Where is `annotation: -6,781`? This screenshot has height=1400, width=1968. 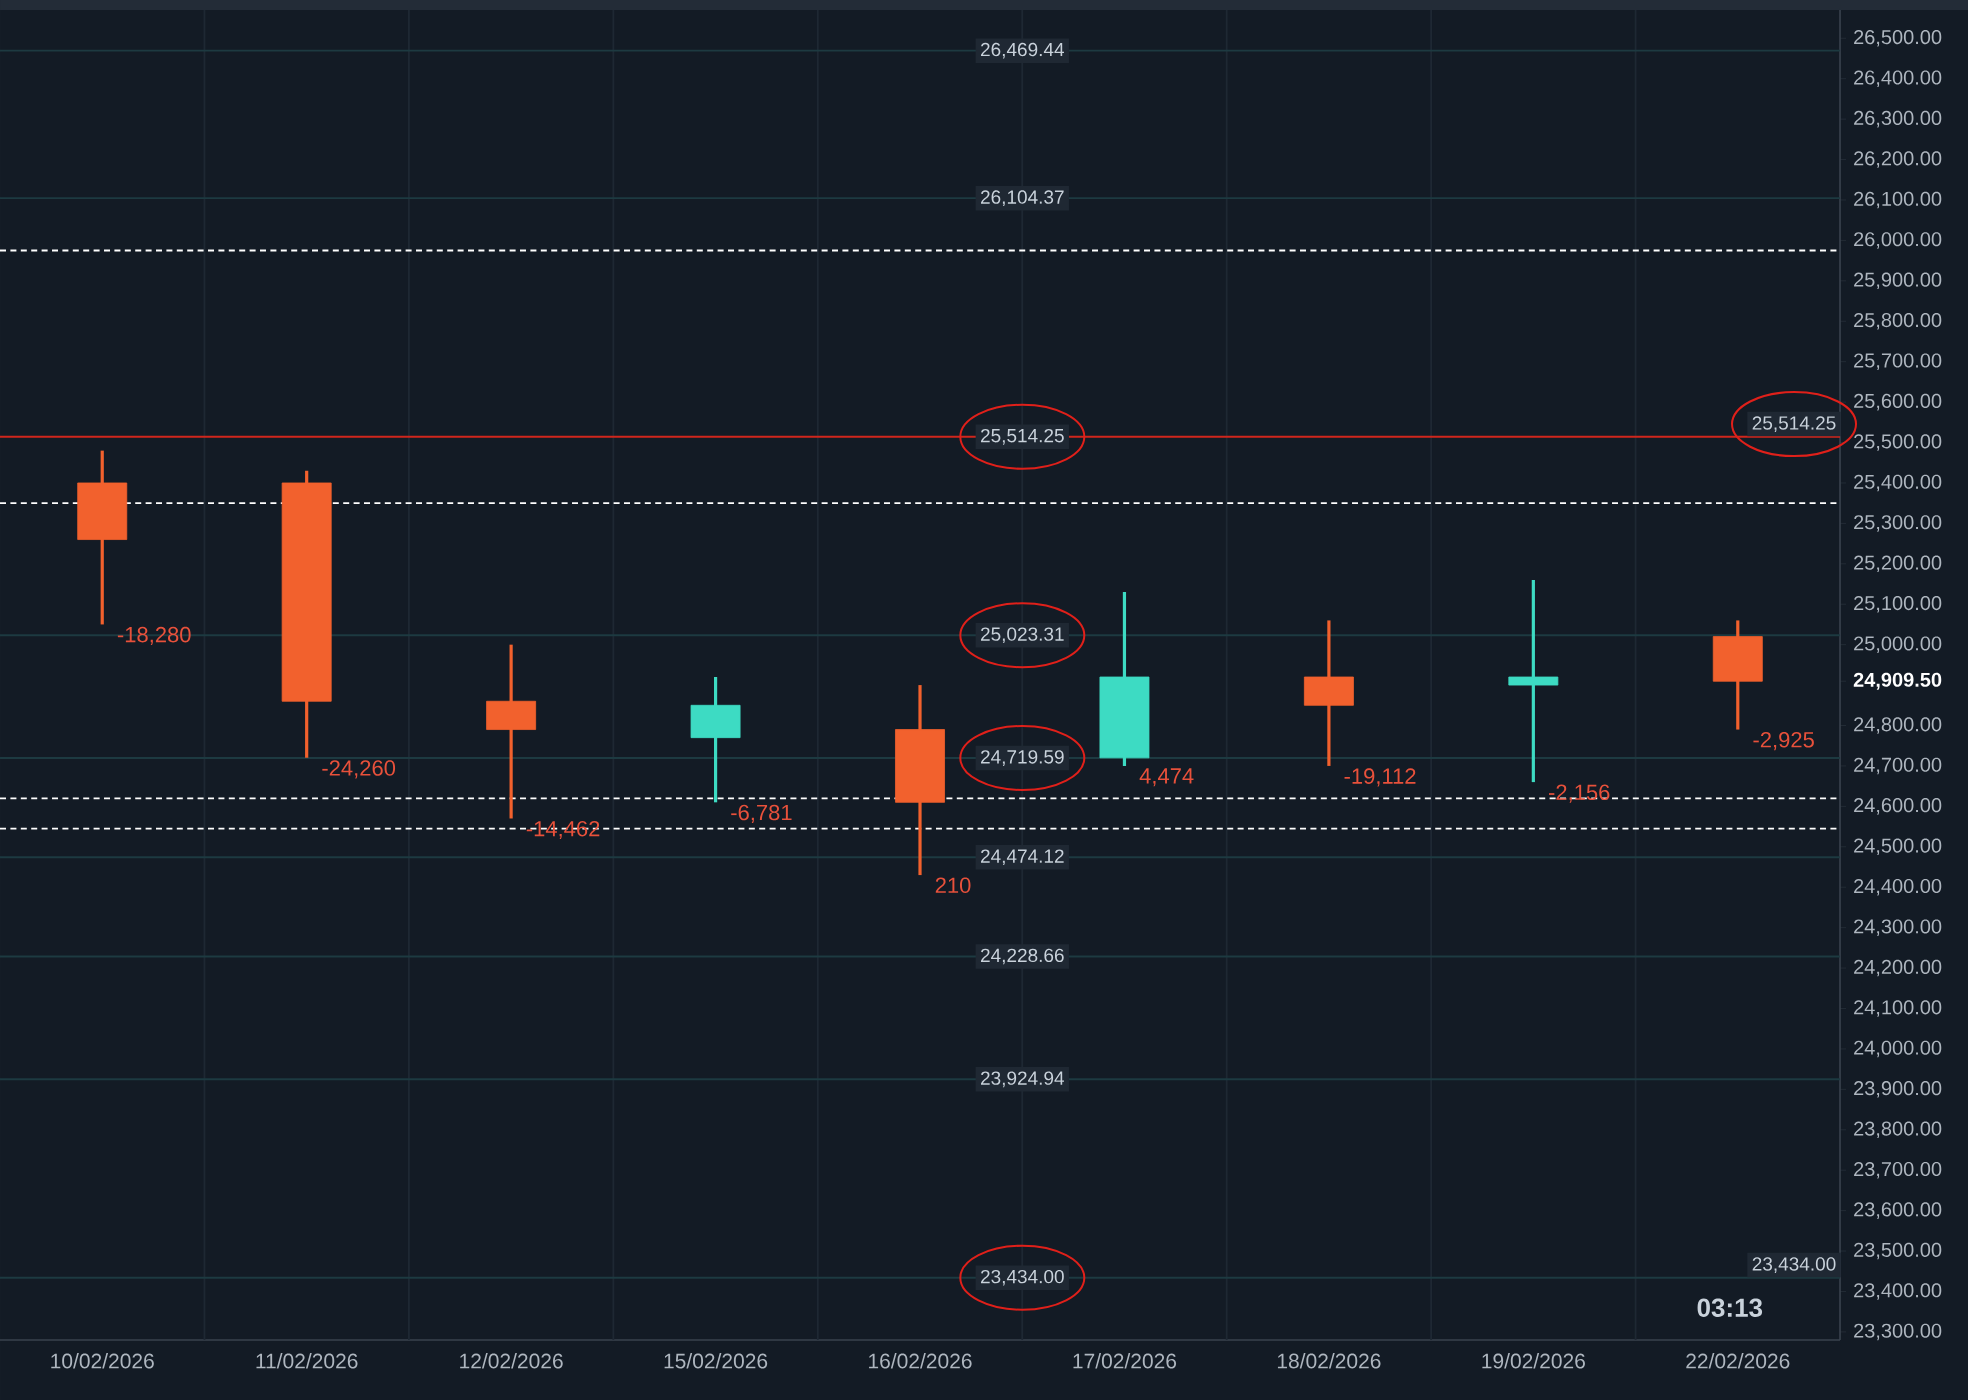
annotation: -6,781 is located at coordinates (761, 813).